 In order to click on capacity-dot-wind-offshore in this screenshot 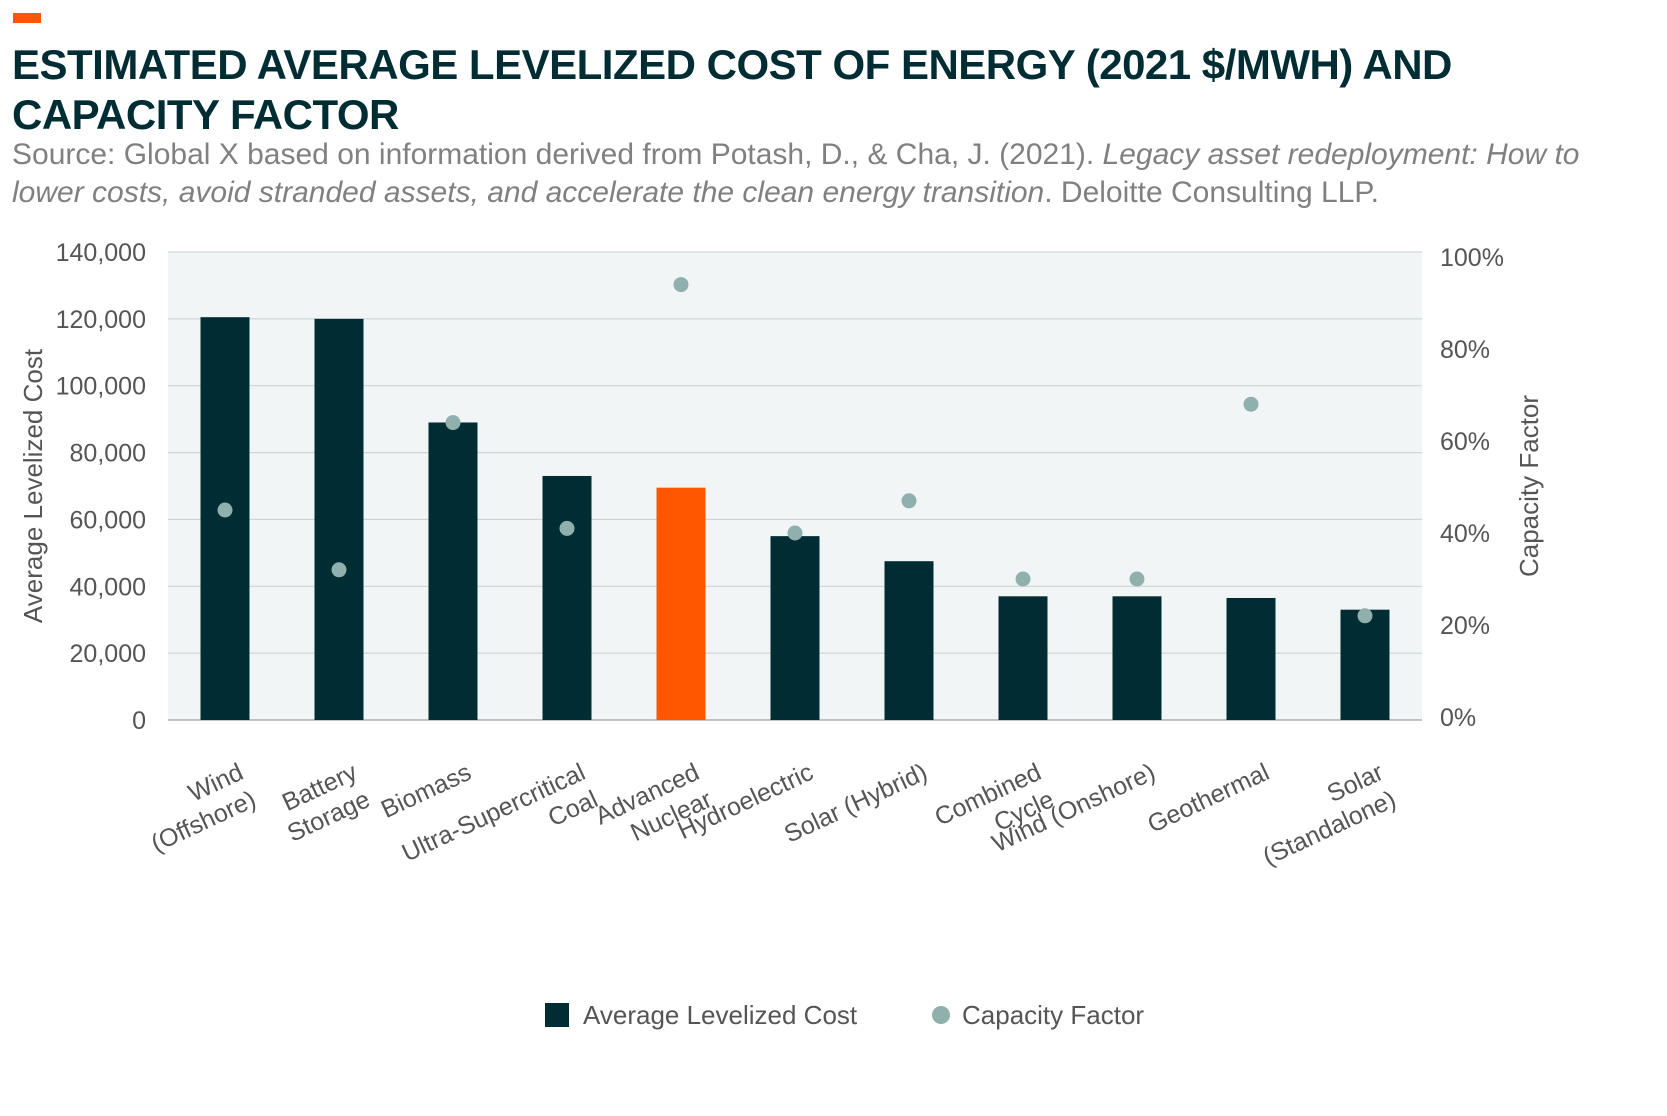, I will do `click(225, 510)`.